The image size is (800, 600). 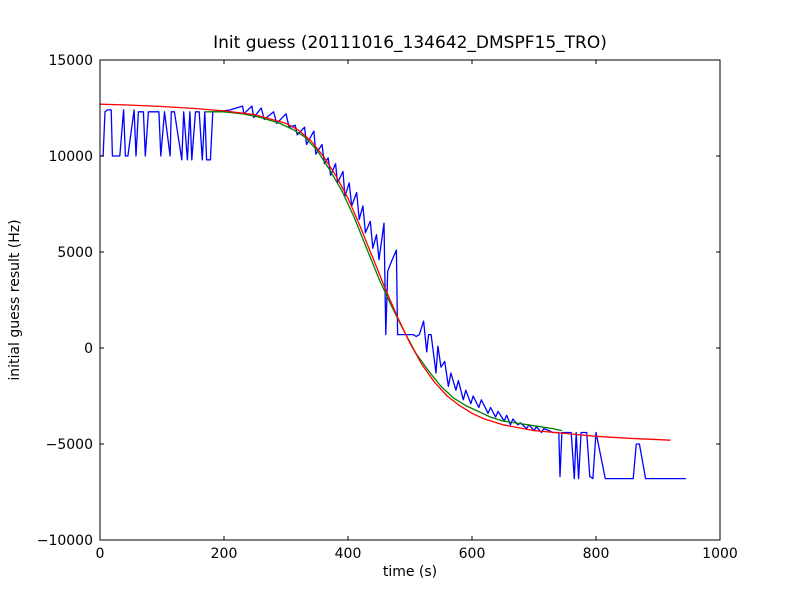 I want to click on x-tick-label: 200, so click(x=224, y=554).